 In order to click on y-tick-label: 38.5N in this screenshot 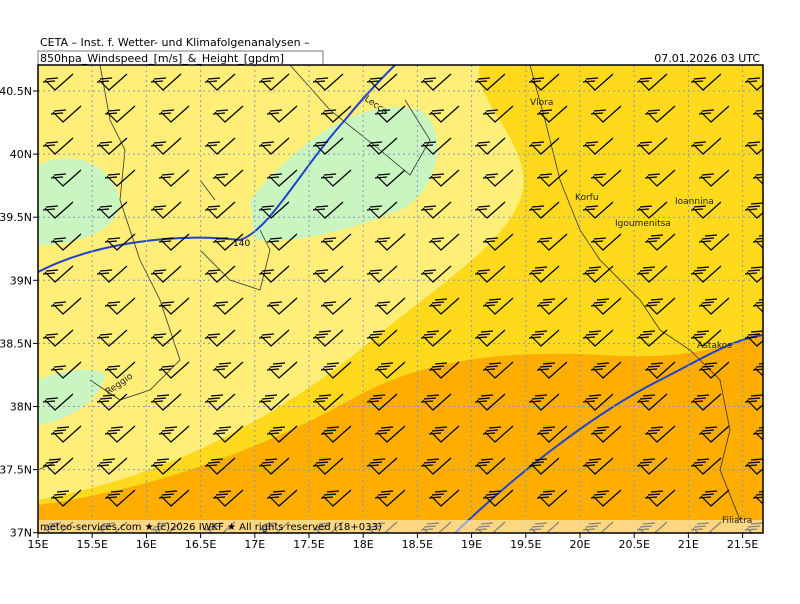, I will do `click(16, 343)`.